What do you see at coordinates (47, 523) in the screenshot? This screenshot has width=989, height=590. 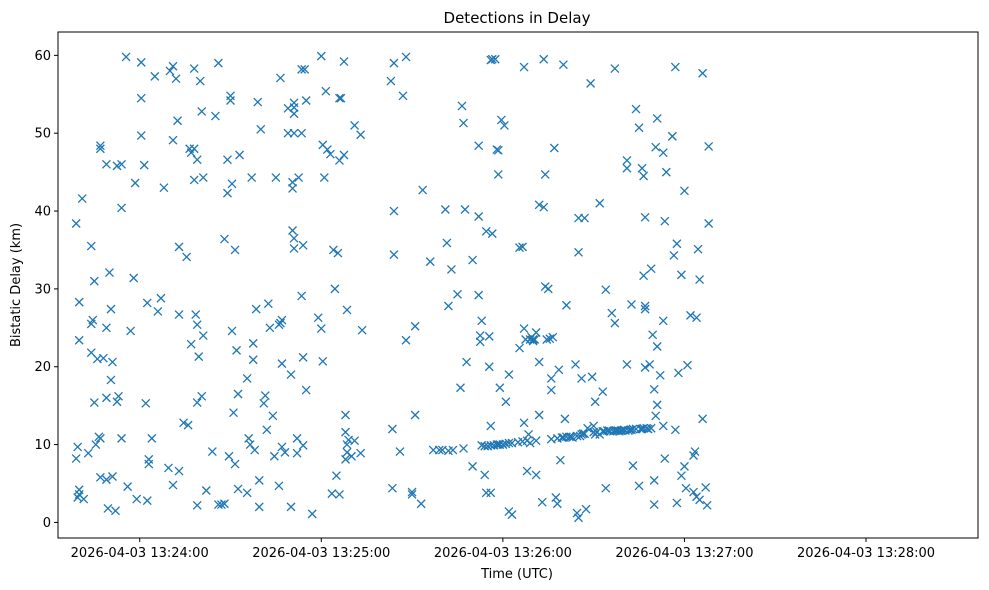 I see `y-tick-label: 0` at bounding box center [47, 523].